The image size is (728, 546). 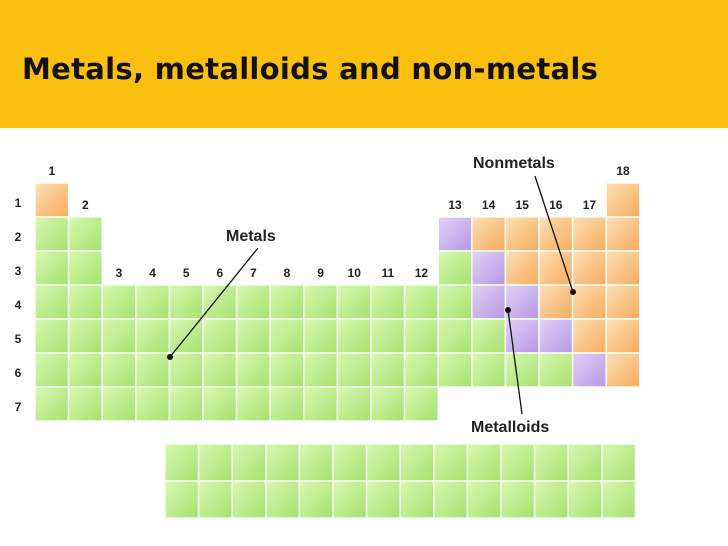 I want to click on group-number: 17, so click(x=590, y=205).